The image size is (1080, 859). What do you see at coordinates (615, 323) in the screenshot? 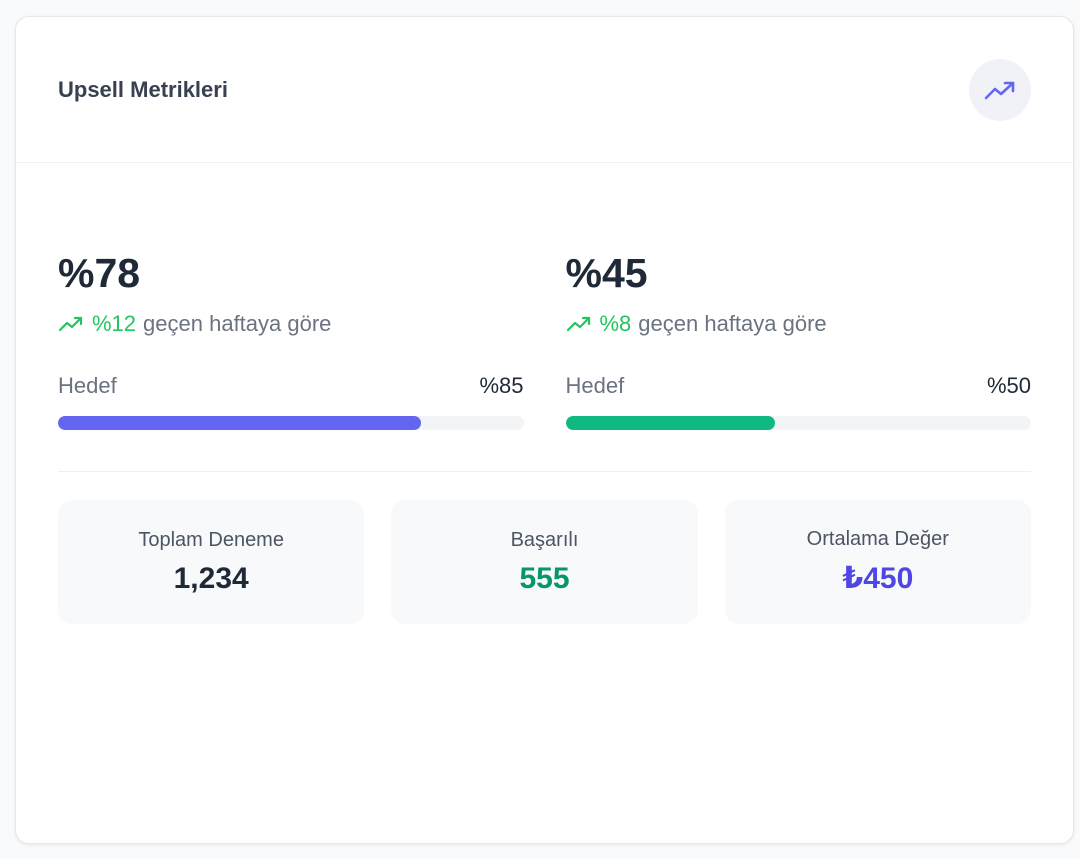
I see `change-percent: %8` at bounding box center [615, 323].